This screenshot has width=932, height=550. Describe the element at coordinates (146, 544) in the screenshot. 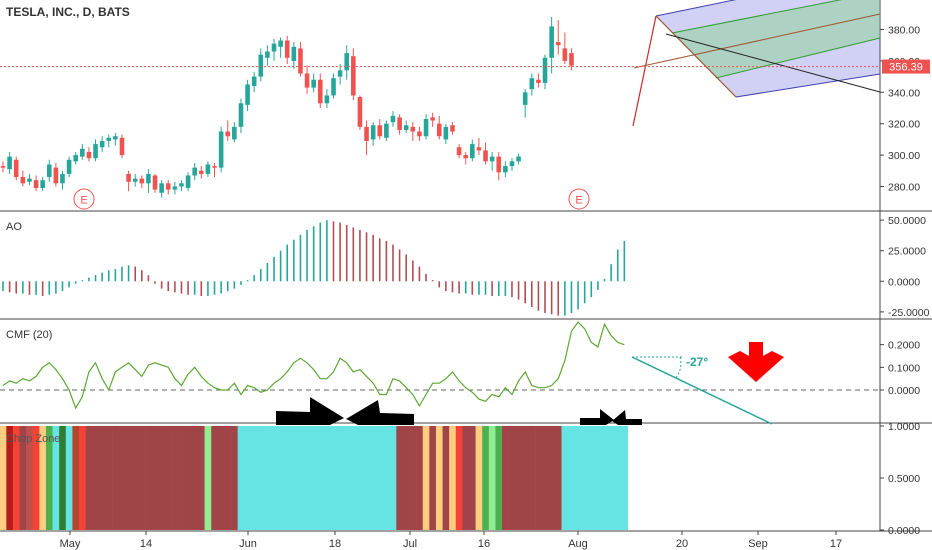

I see `time-tick-label: 14` at that location.